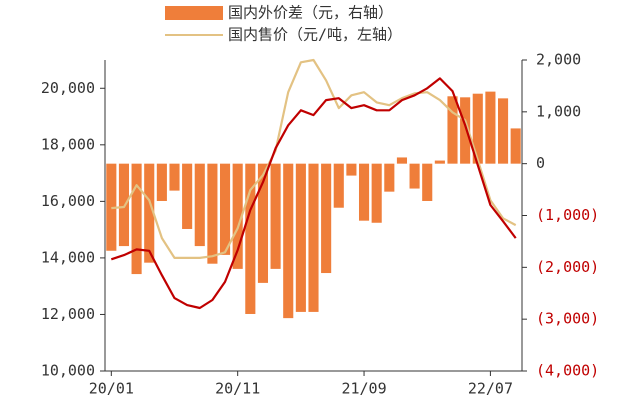  Describe the element at coordinates (540, 163) in the screenshot. I see `y2-tick-label: 0` at that location.